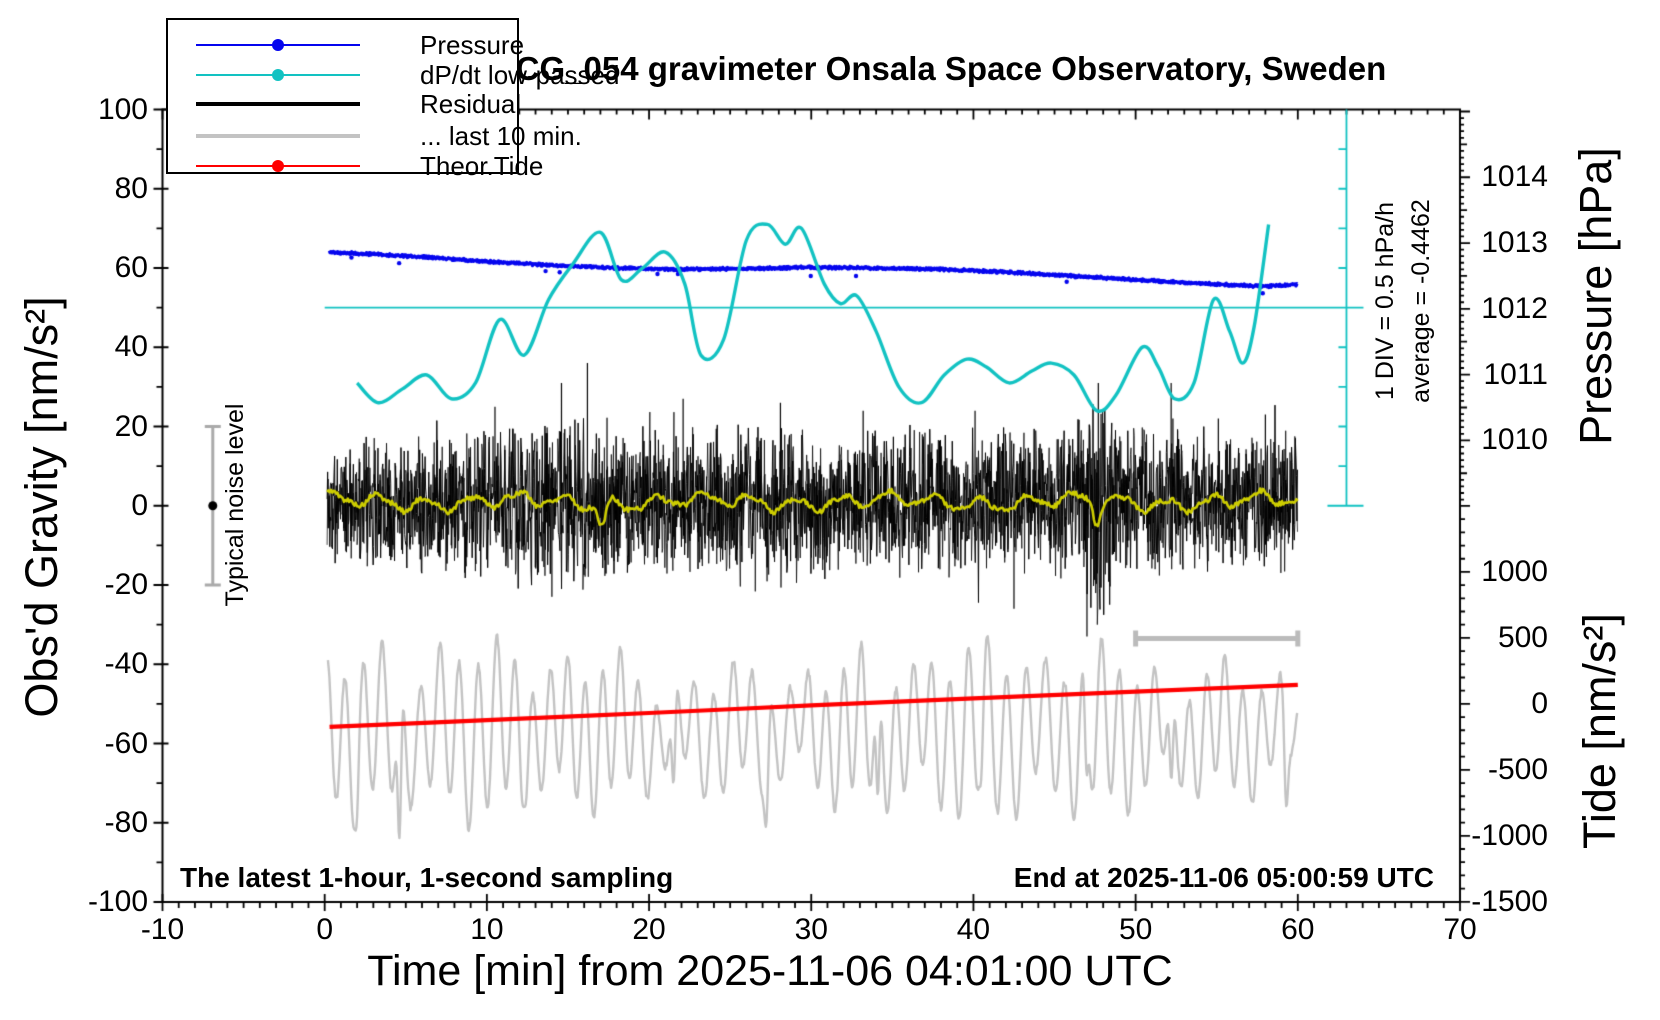 This screenshot has height=1020, width=1660. I want to click on gravity-tick-label: -80, so click(126, 822).